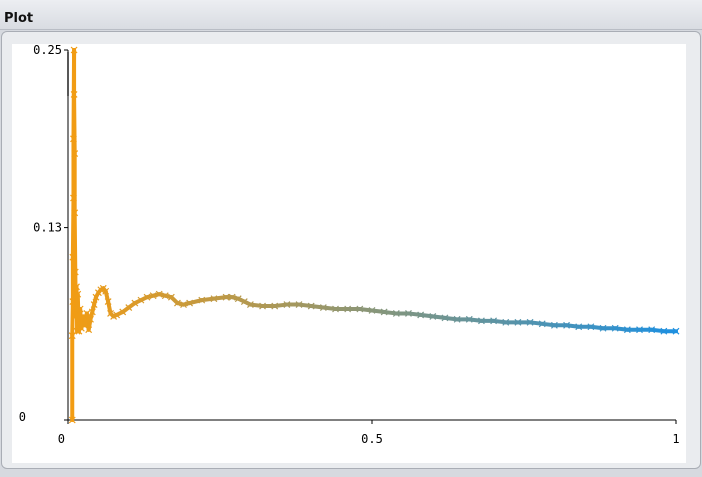  I want to click on title-bar: Plot, so click(351, 15).